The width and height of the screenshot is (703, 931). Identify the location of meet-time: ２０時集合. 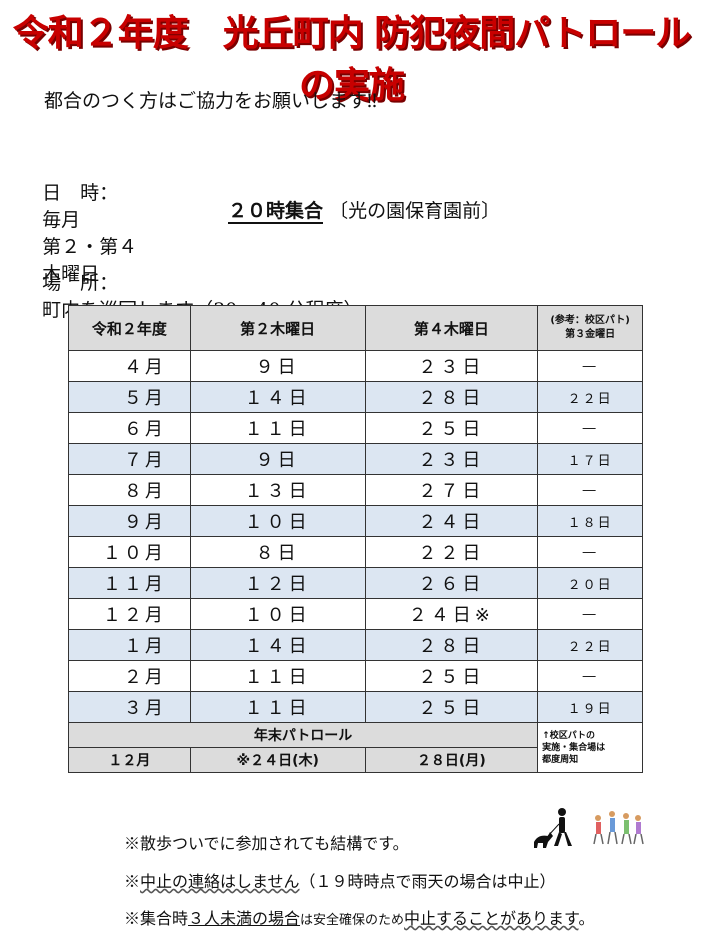
(276, 212).